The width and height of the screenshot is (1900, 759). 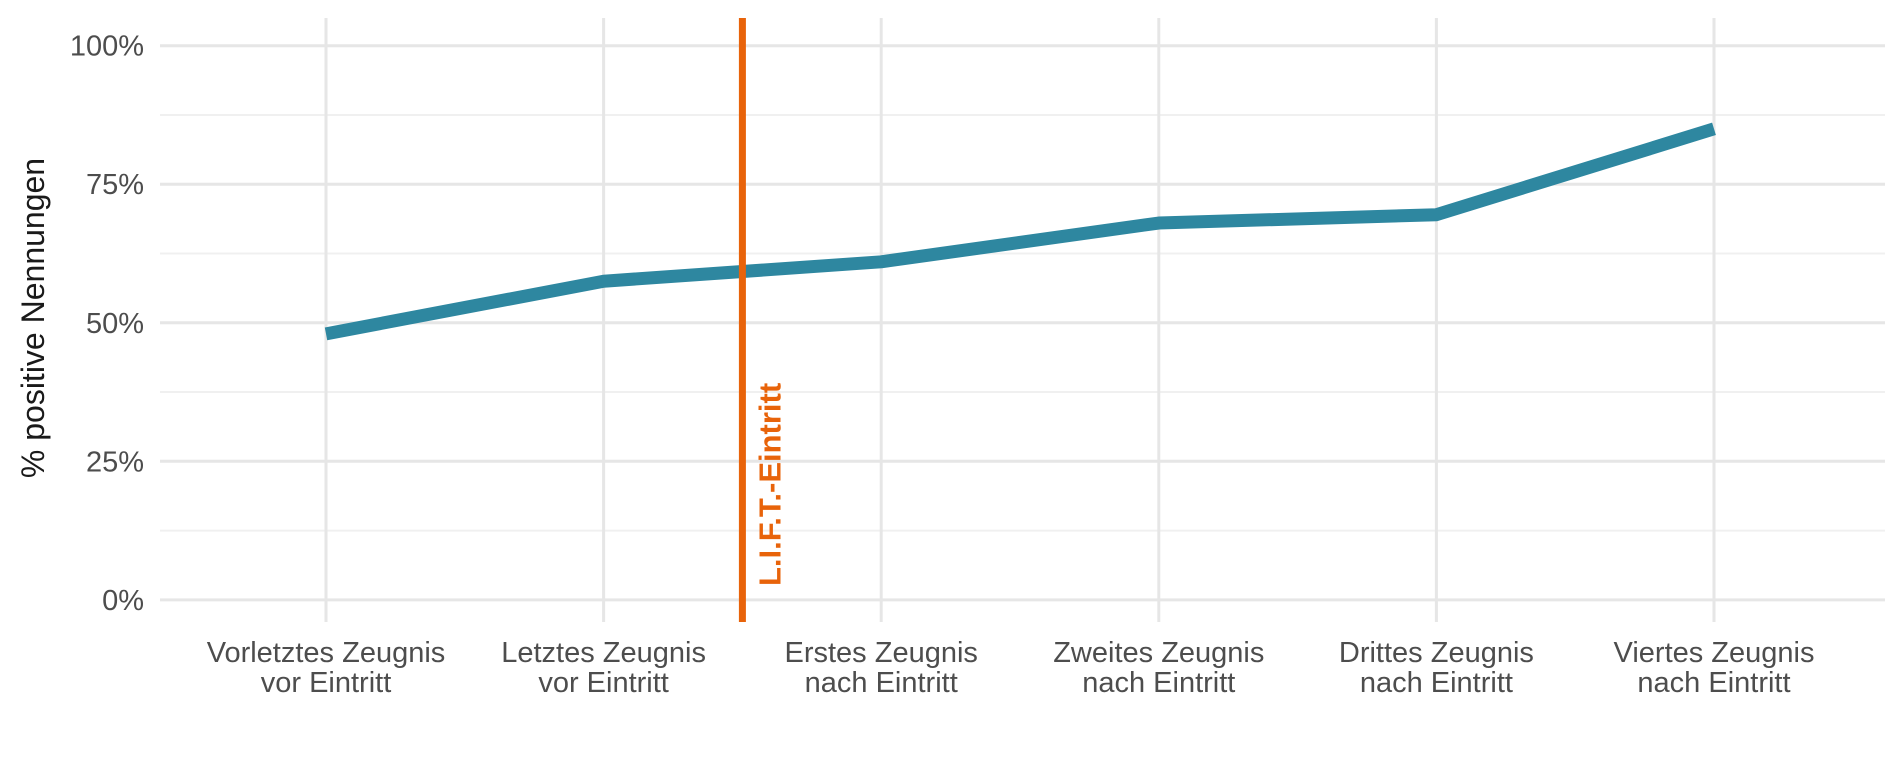 I want to click on y-tick-label: 75%, so click(x=115, y=185).